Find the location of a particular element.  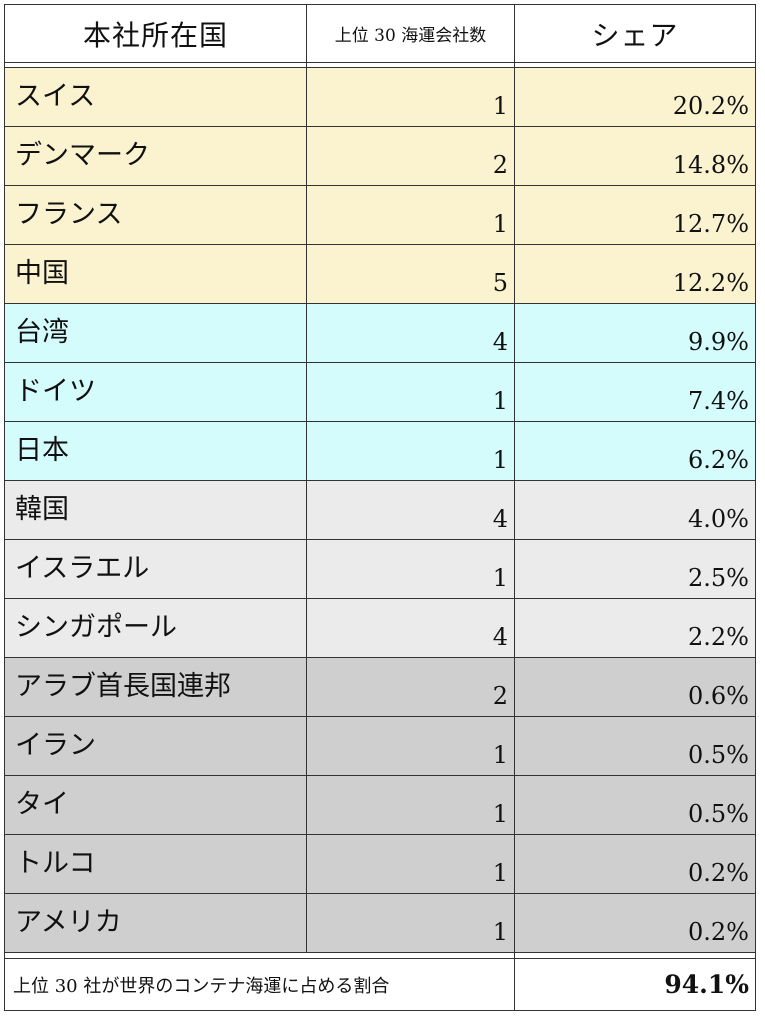

table-row: 韓国 4 4.0% is located at coordinates (380, 510).